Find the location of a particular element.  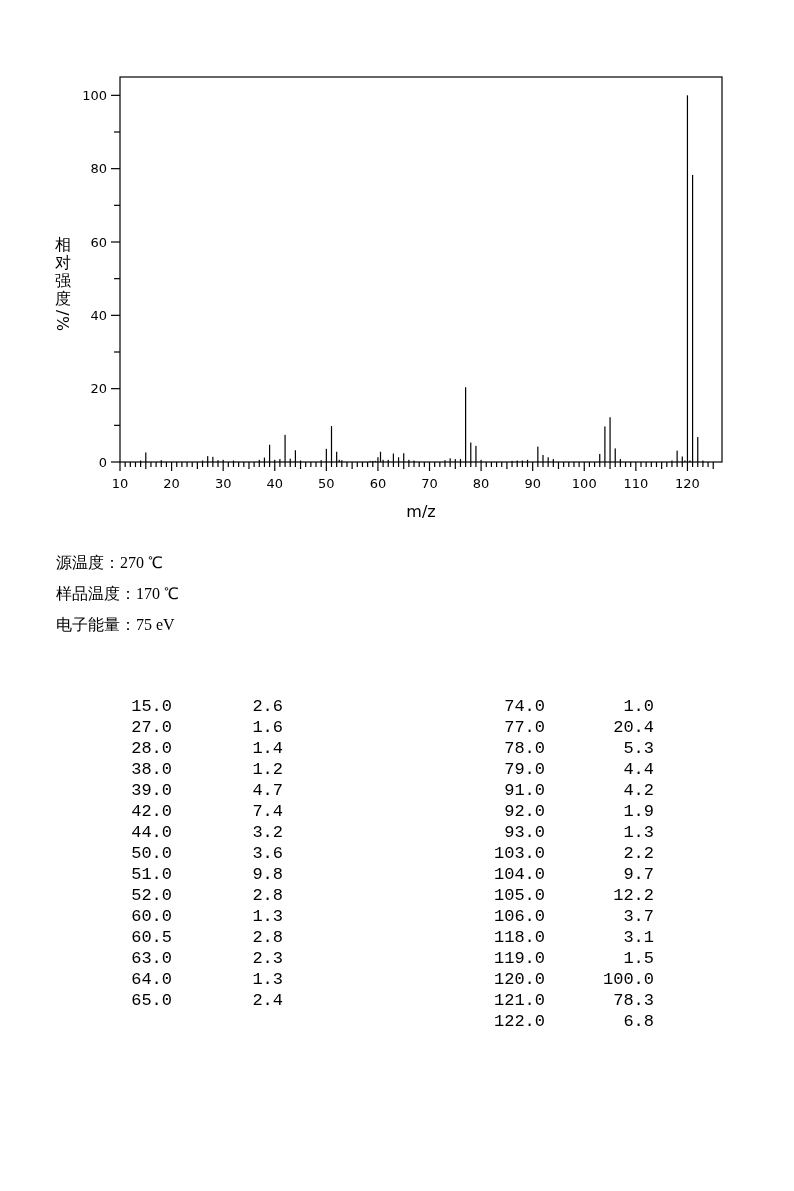

category-label: 106.0 is located at coordinates (519, 916).